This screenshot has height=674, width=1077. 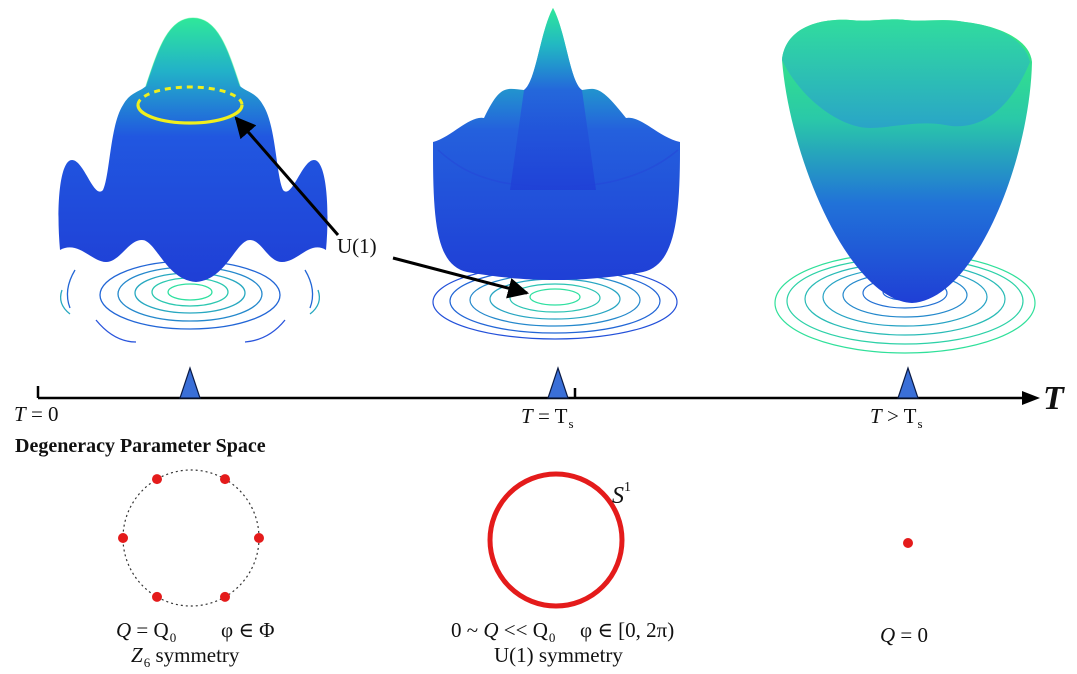 What do you see at coordinates (248, 630) in the screenshot?
I see `left-phi-range: φ ∈ Φ` at bounding box center [248, 630].